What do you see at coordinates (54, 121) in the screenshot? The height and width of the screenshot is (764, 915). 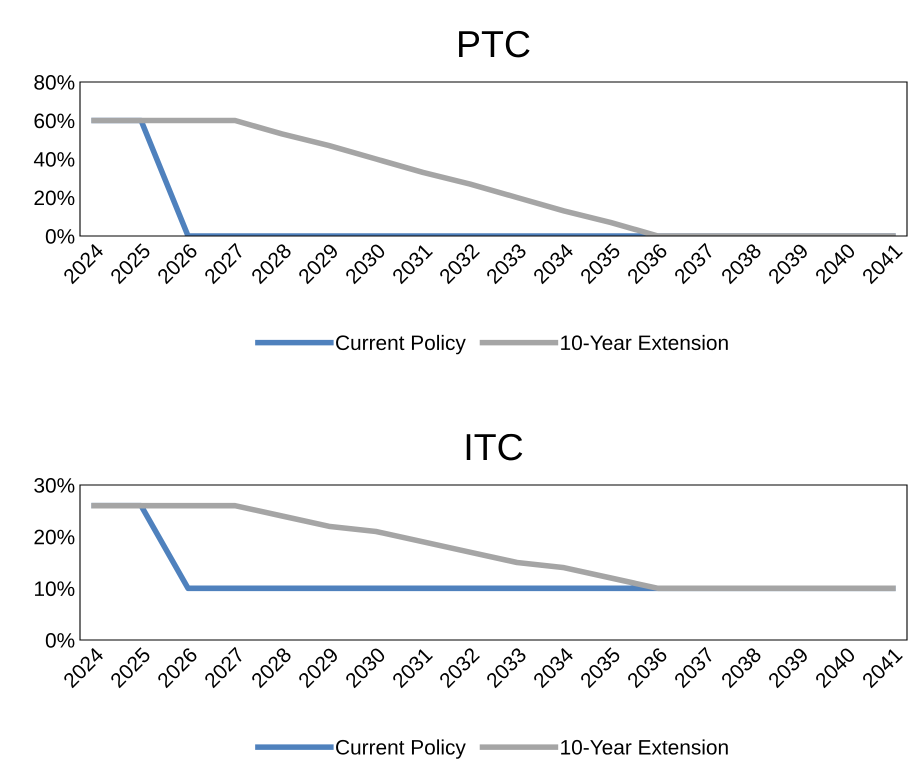 I see `y-tick-label: 60%` at bounding box center [54, 121].